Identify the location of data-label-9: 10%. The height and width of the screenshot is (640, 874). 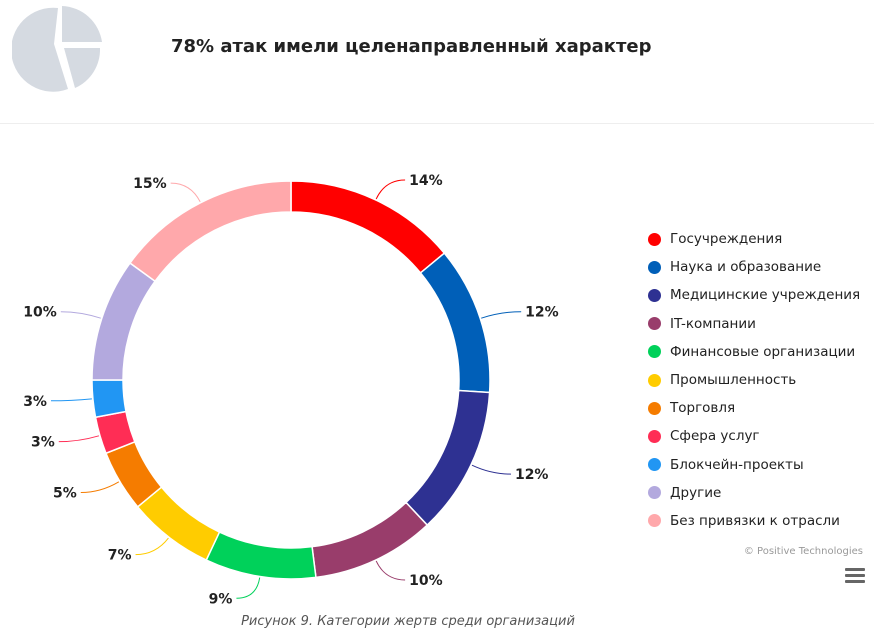
(40, 313).